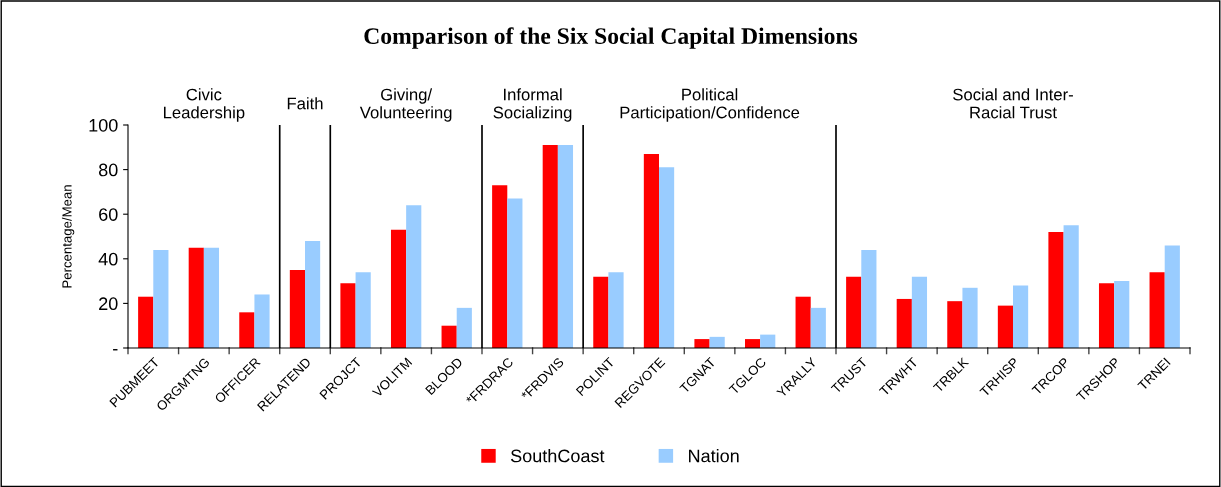  I want to click on text: Political Participation/Confidence, so click(710, 105).